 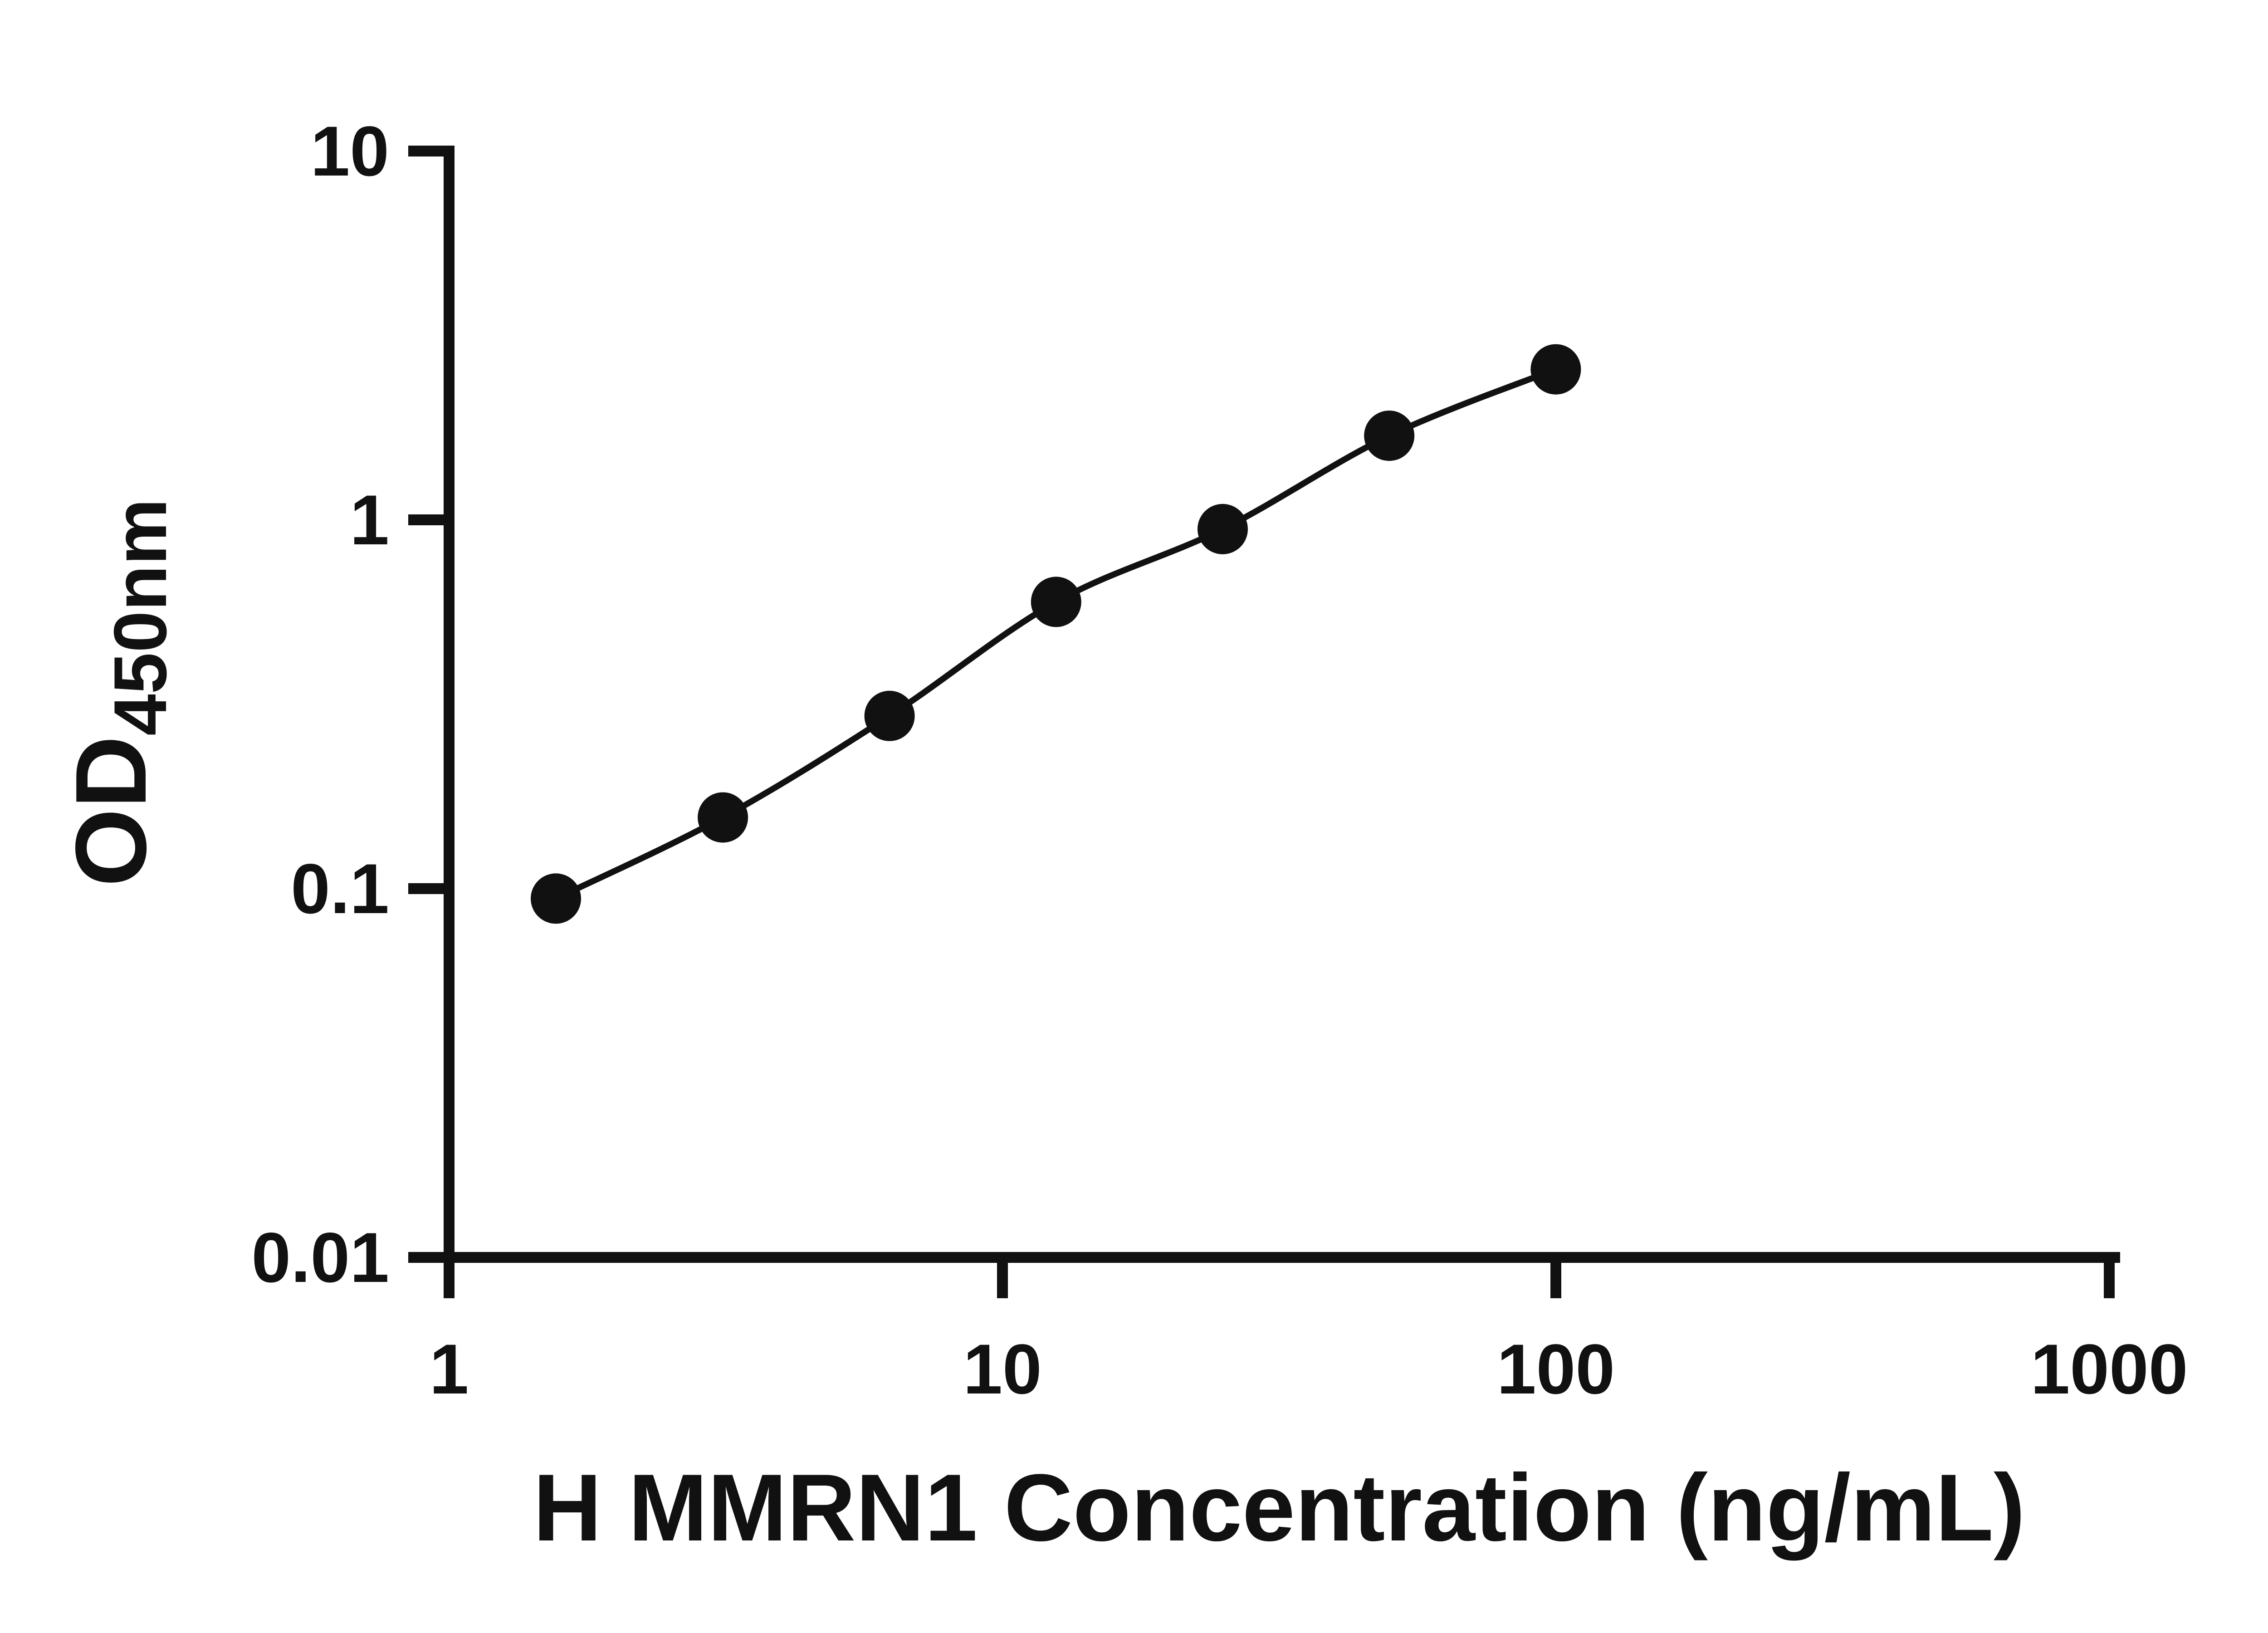 I want to click on x-axis-tick-label: 1, so click(x=450, y=1369).